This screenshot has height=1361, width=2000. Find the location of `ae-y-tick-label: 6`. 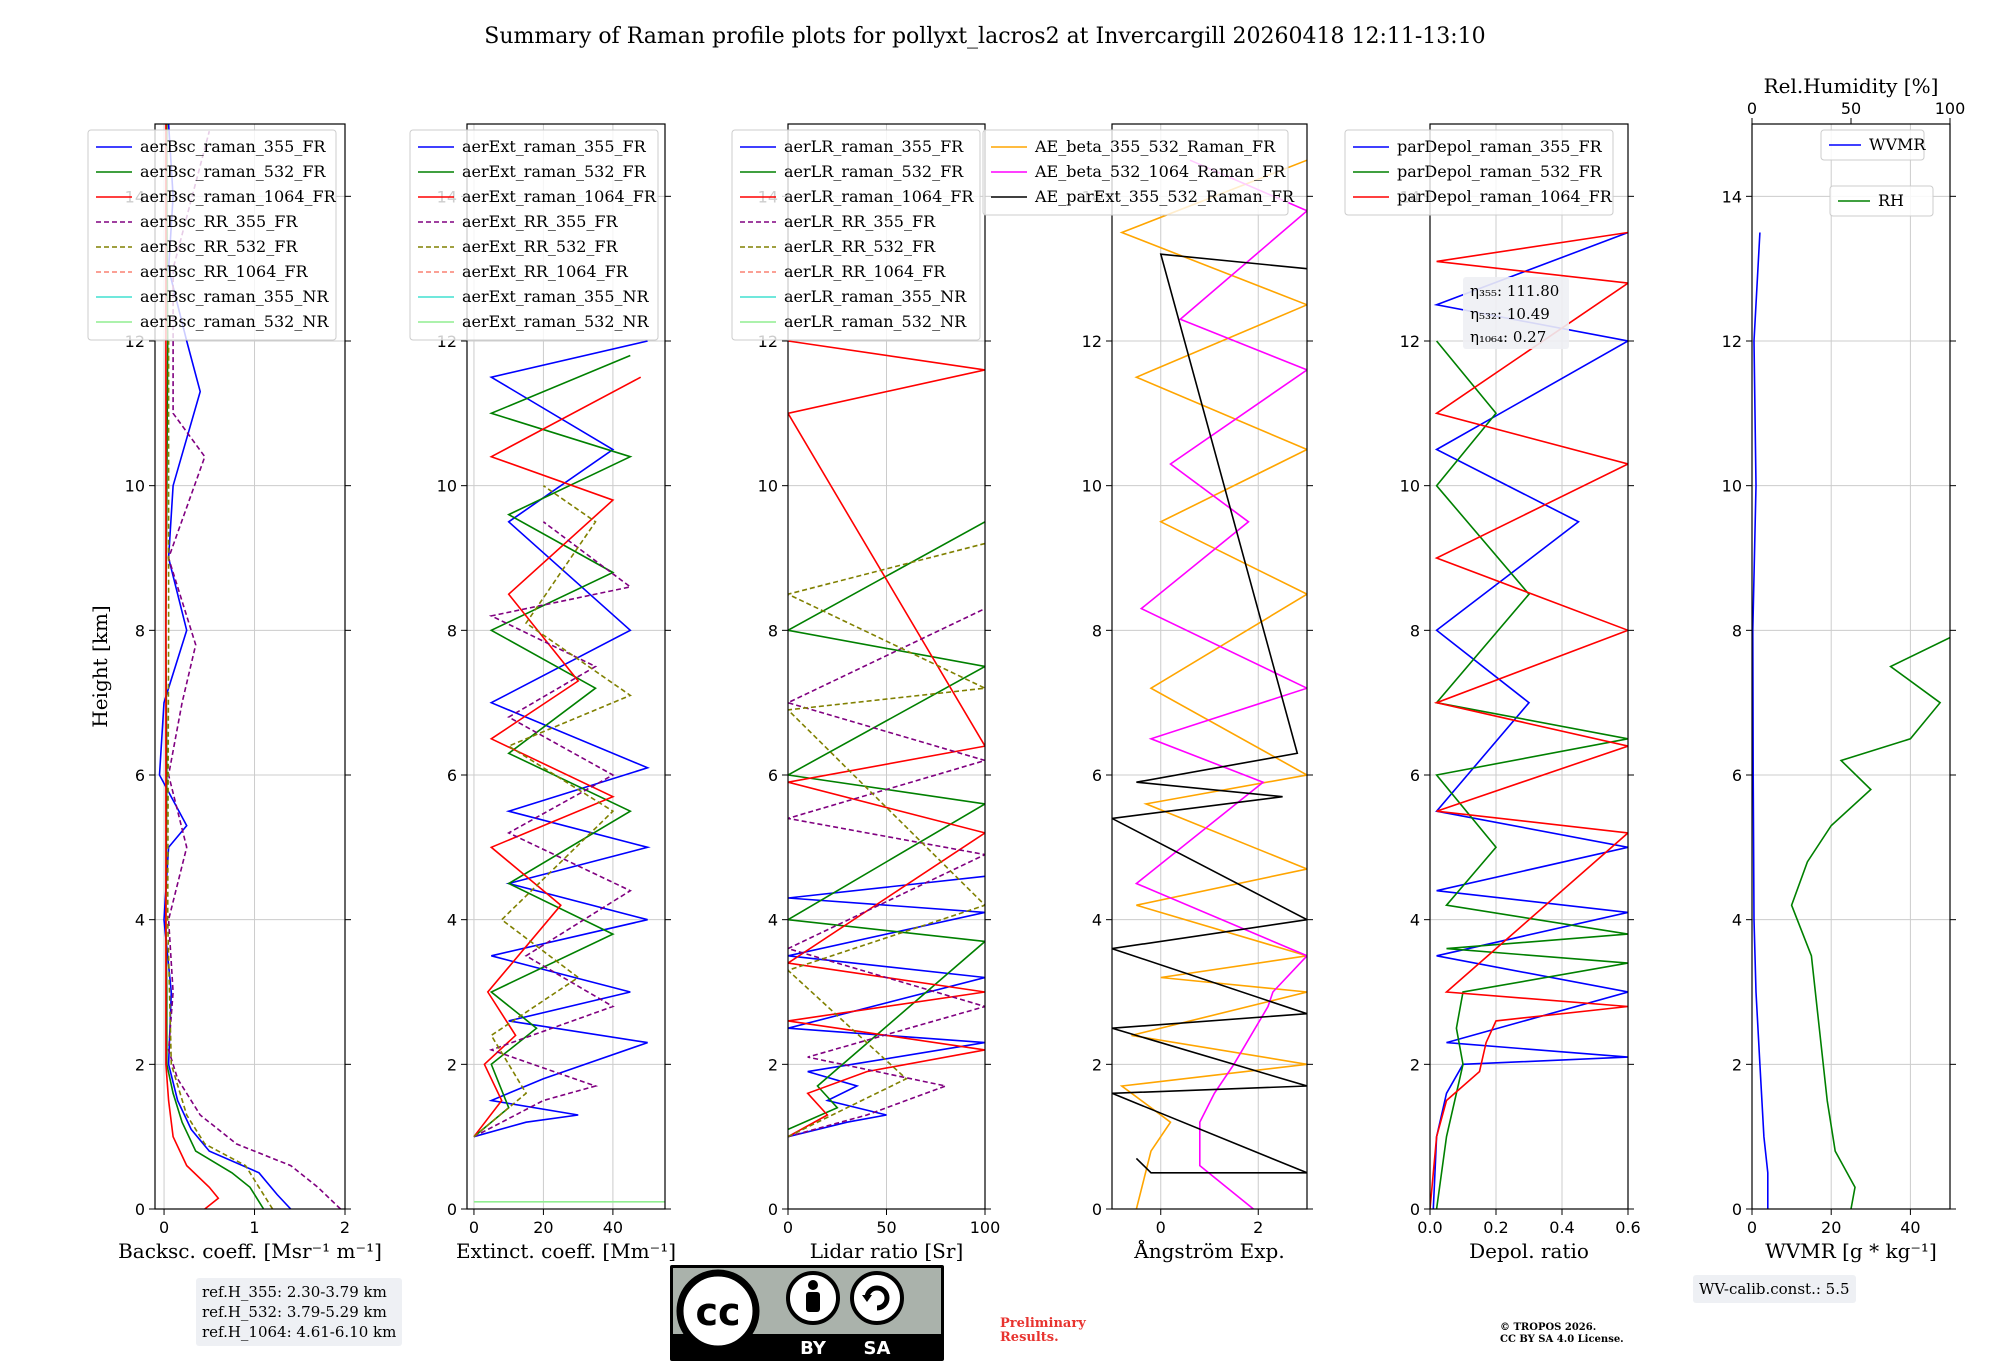

ae-y-tick-label: 6 is located at coordinates (1097, 775).